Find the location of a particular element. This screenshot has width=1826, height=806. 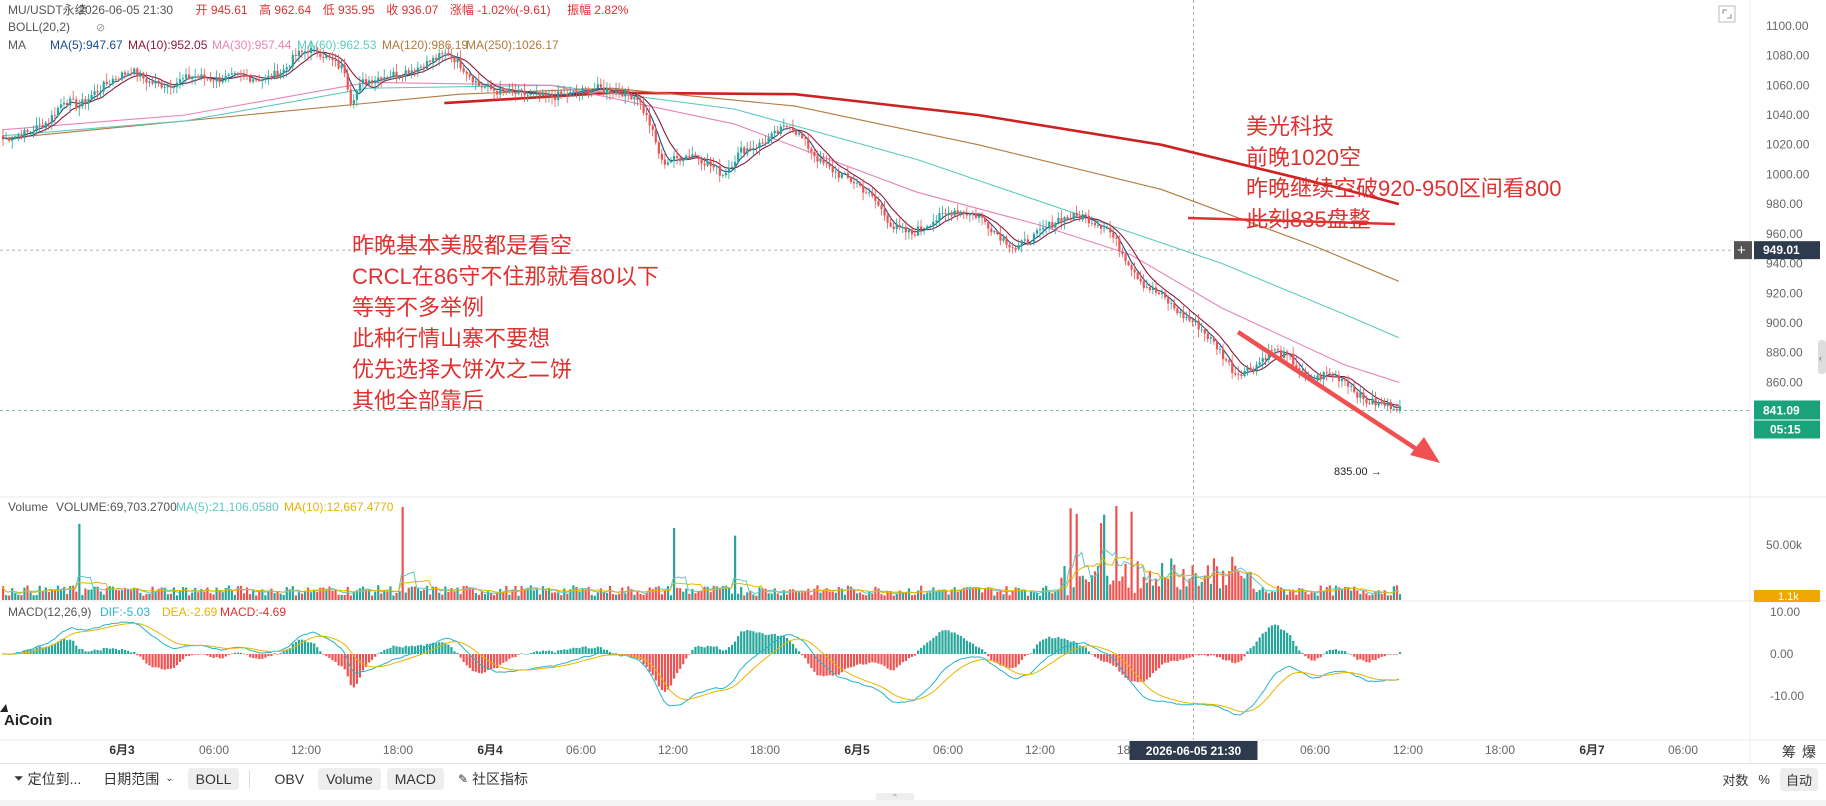

side-panel-toggle is located at coordinates (1822, 357).